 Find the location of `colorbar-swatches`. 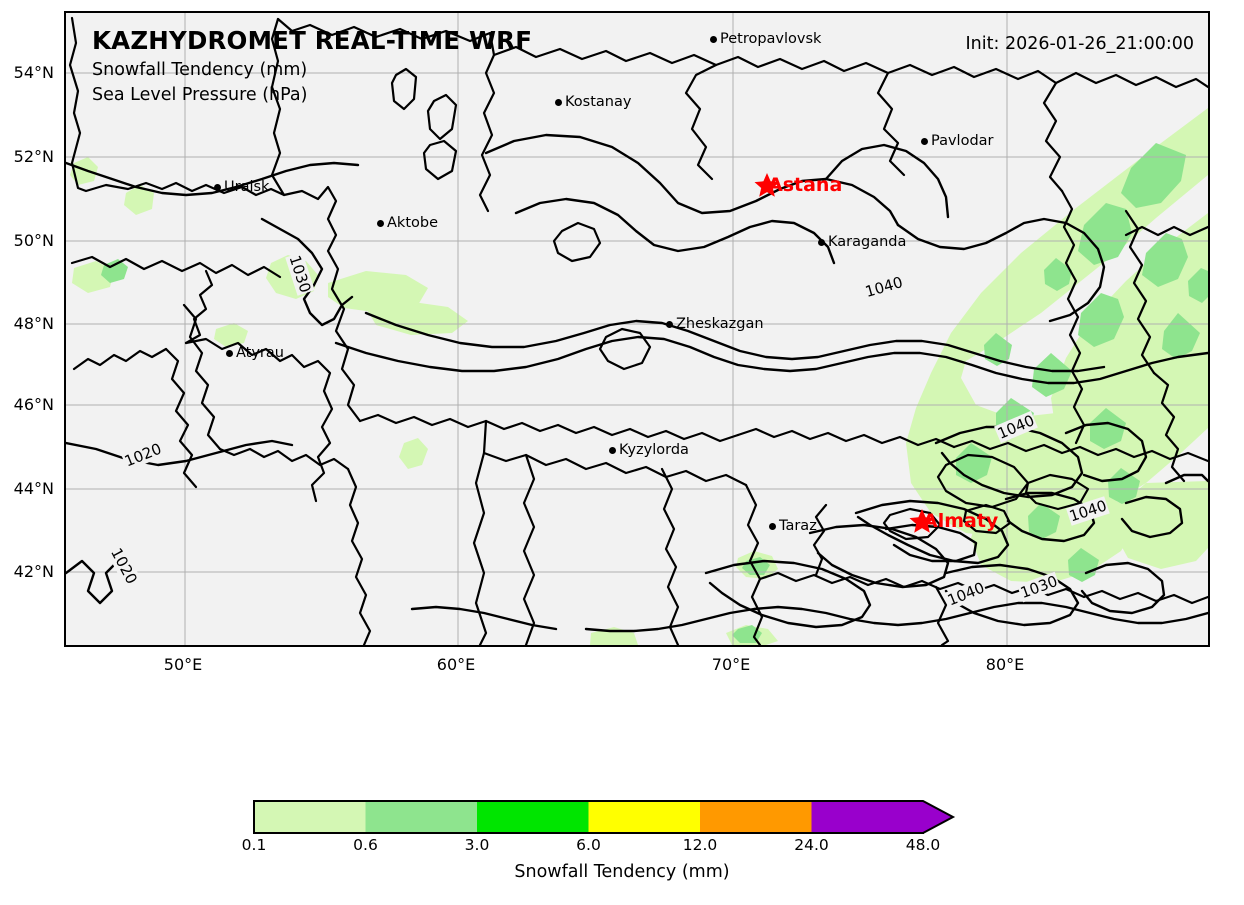

colorbar-swatches is located at coordinates (622, 817).